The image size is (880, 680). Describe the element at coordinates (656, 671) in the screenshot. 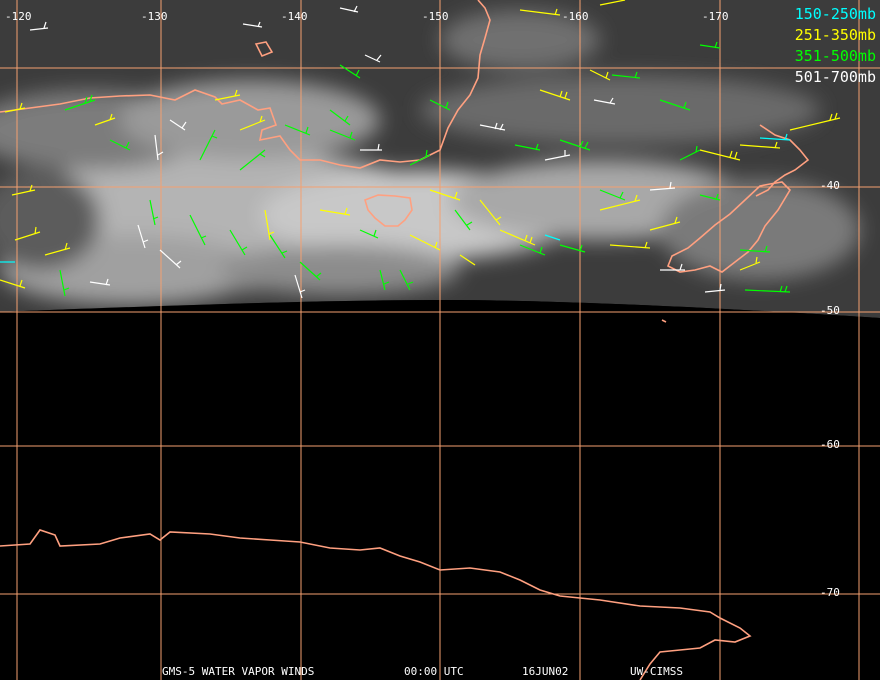

I see `source-label: UW-CIMSS` at that location.